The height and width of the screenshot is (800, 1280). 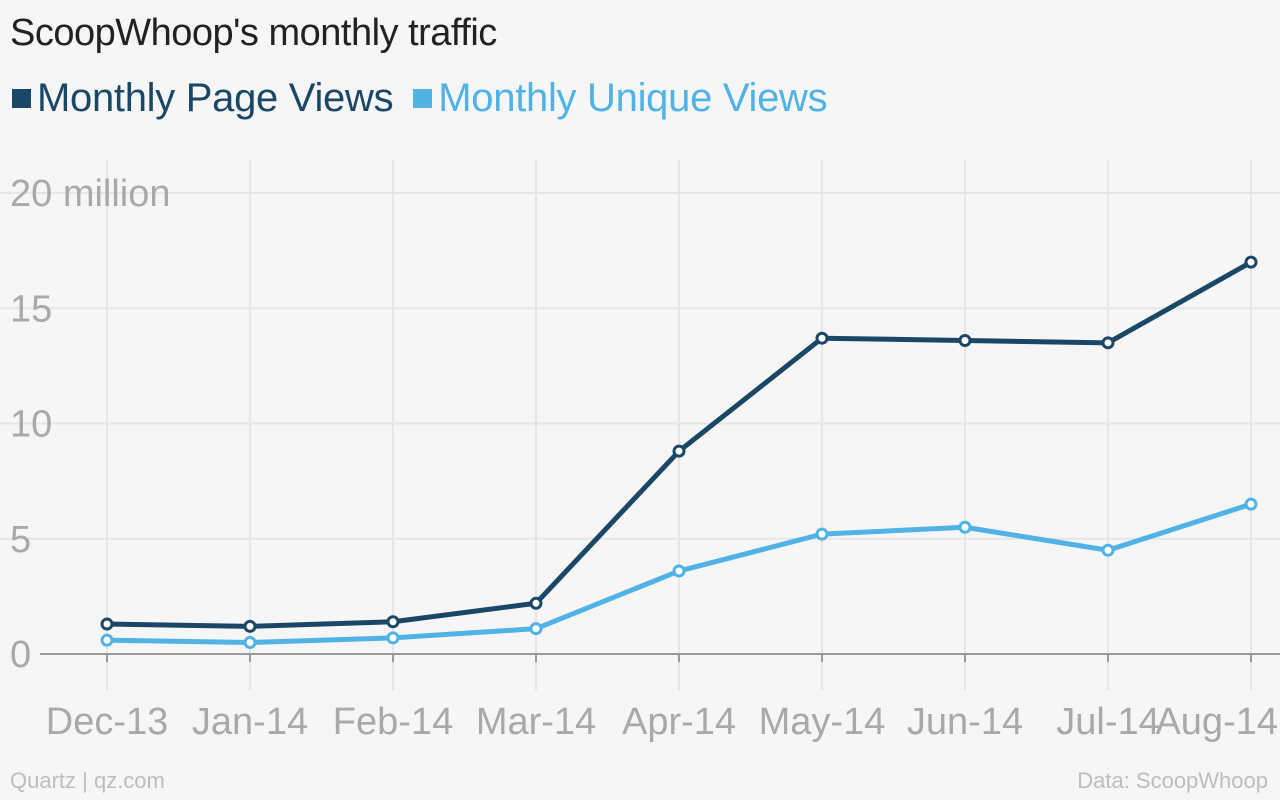 What do you see at coordinates (20, 655) in the screenshot?
I see `y-tick-label: 0` at bounding box center [20, 655].